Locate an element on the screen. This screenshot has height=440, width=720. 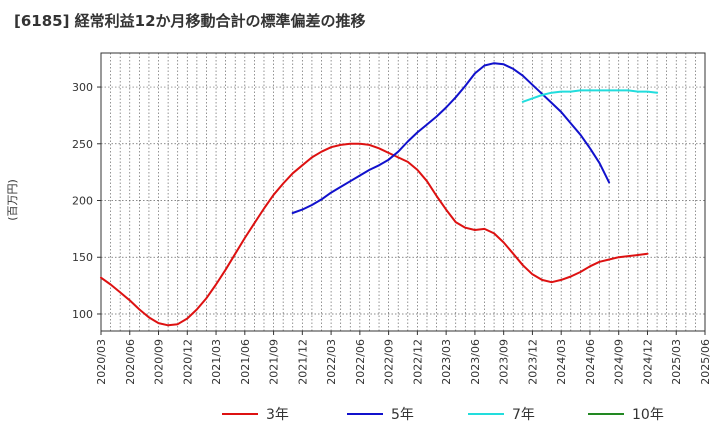
y-tick-label: 250 is located at coordinates (82, 144).